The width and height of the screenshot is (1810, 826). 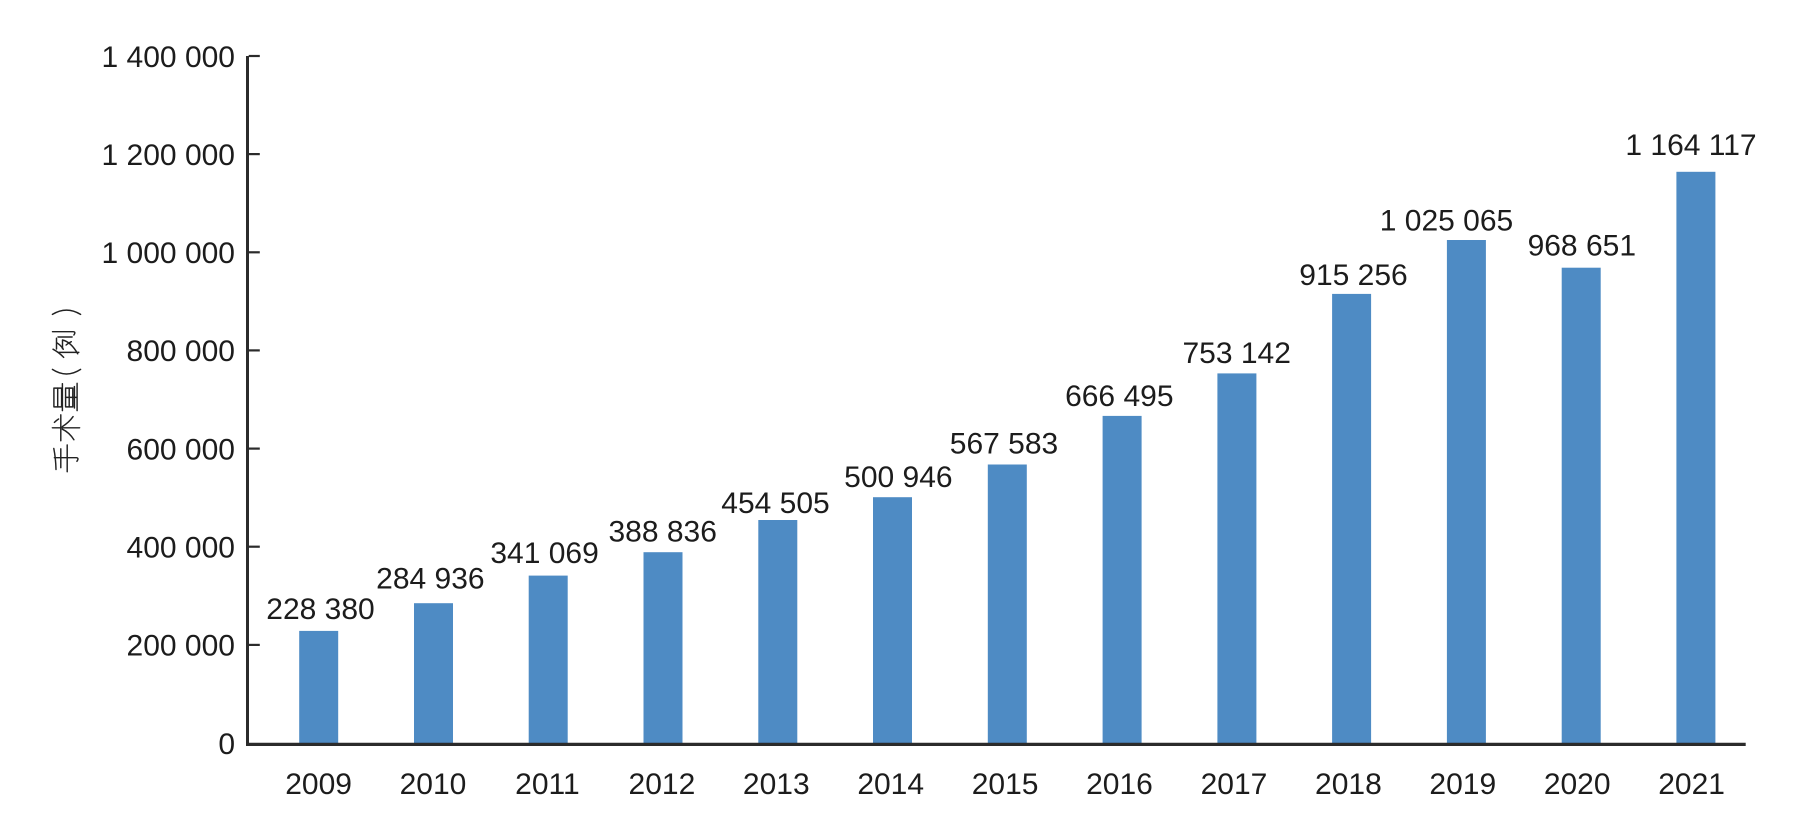 I want to click on svg-text: 2015, so click(x=1005, y=784).